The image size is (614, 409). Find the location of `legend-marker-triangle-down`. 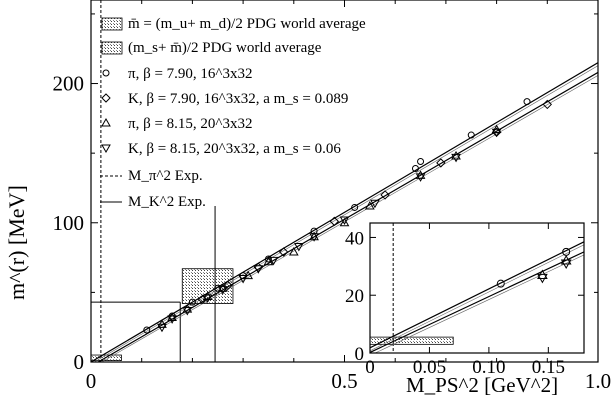

legend-marker-triangle-down is located at coordinates (106, 149).